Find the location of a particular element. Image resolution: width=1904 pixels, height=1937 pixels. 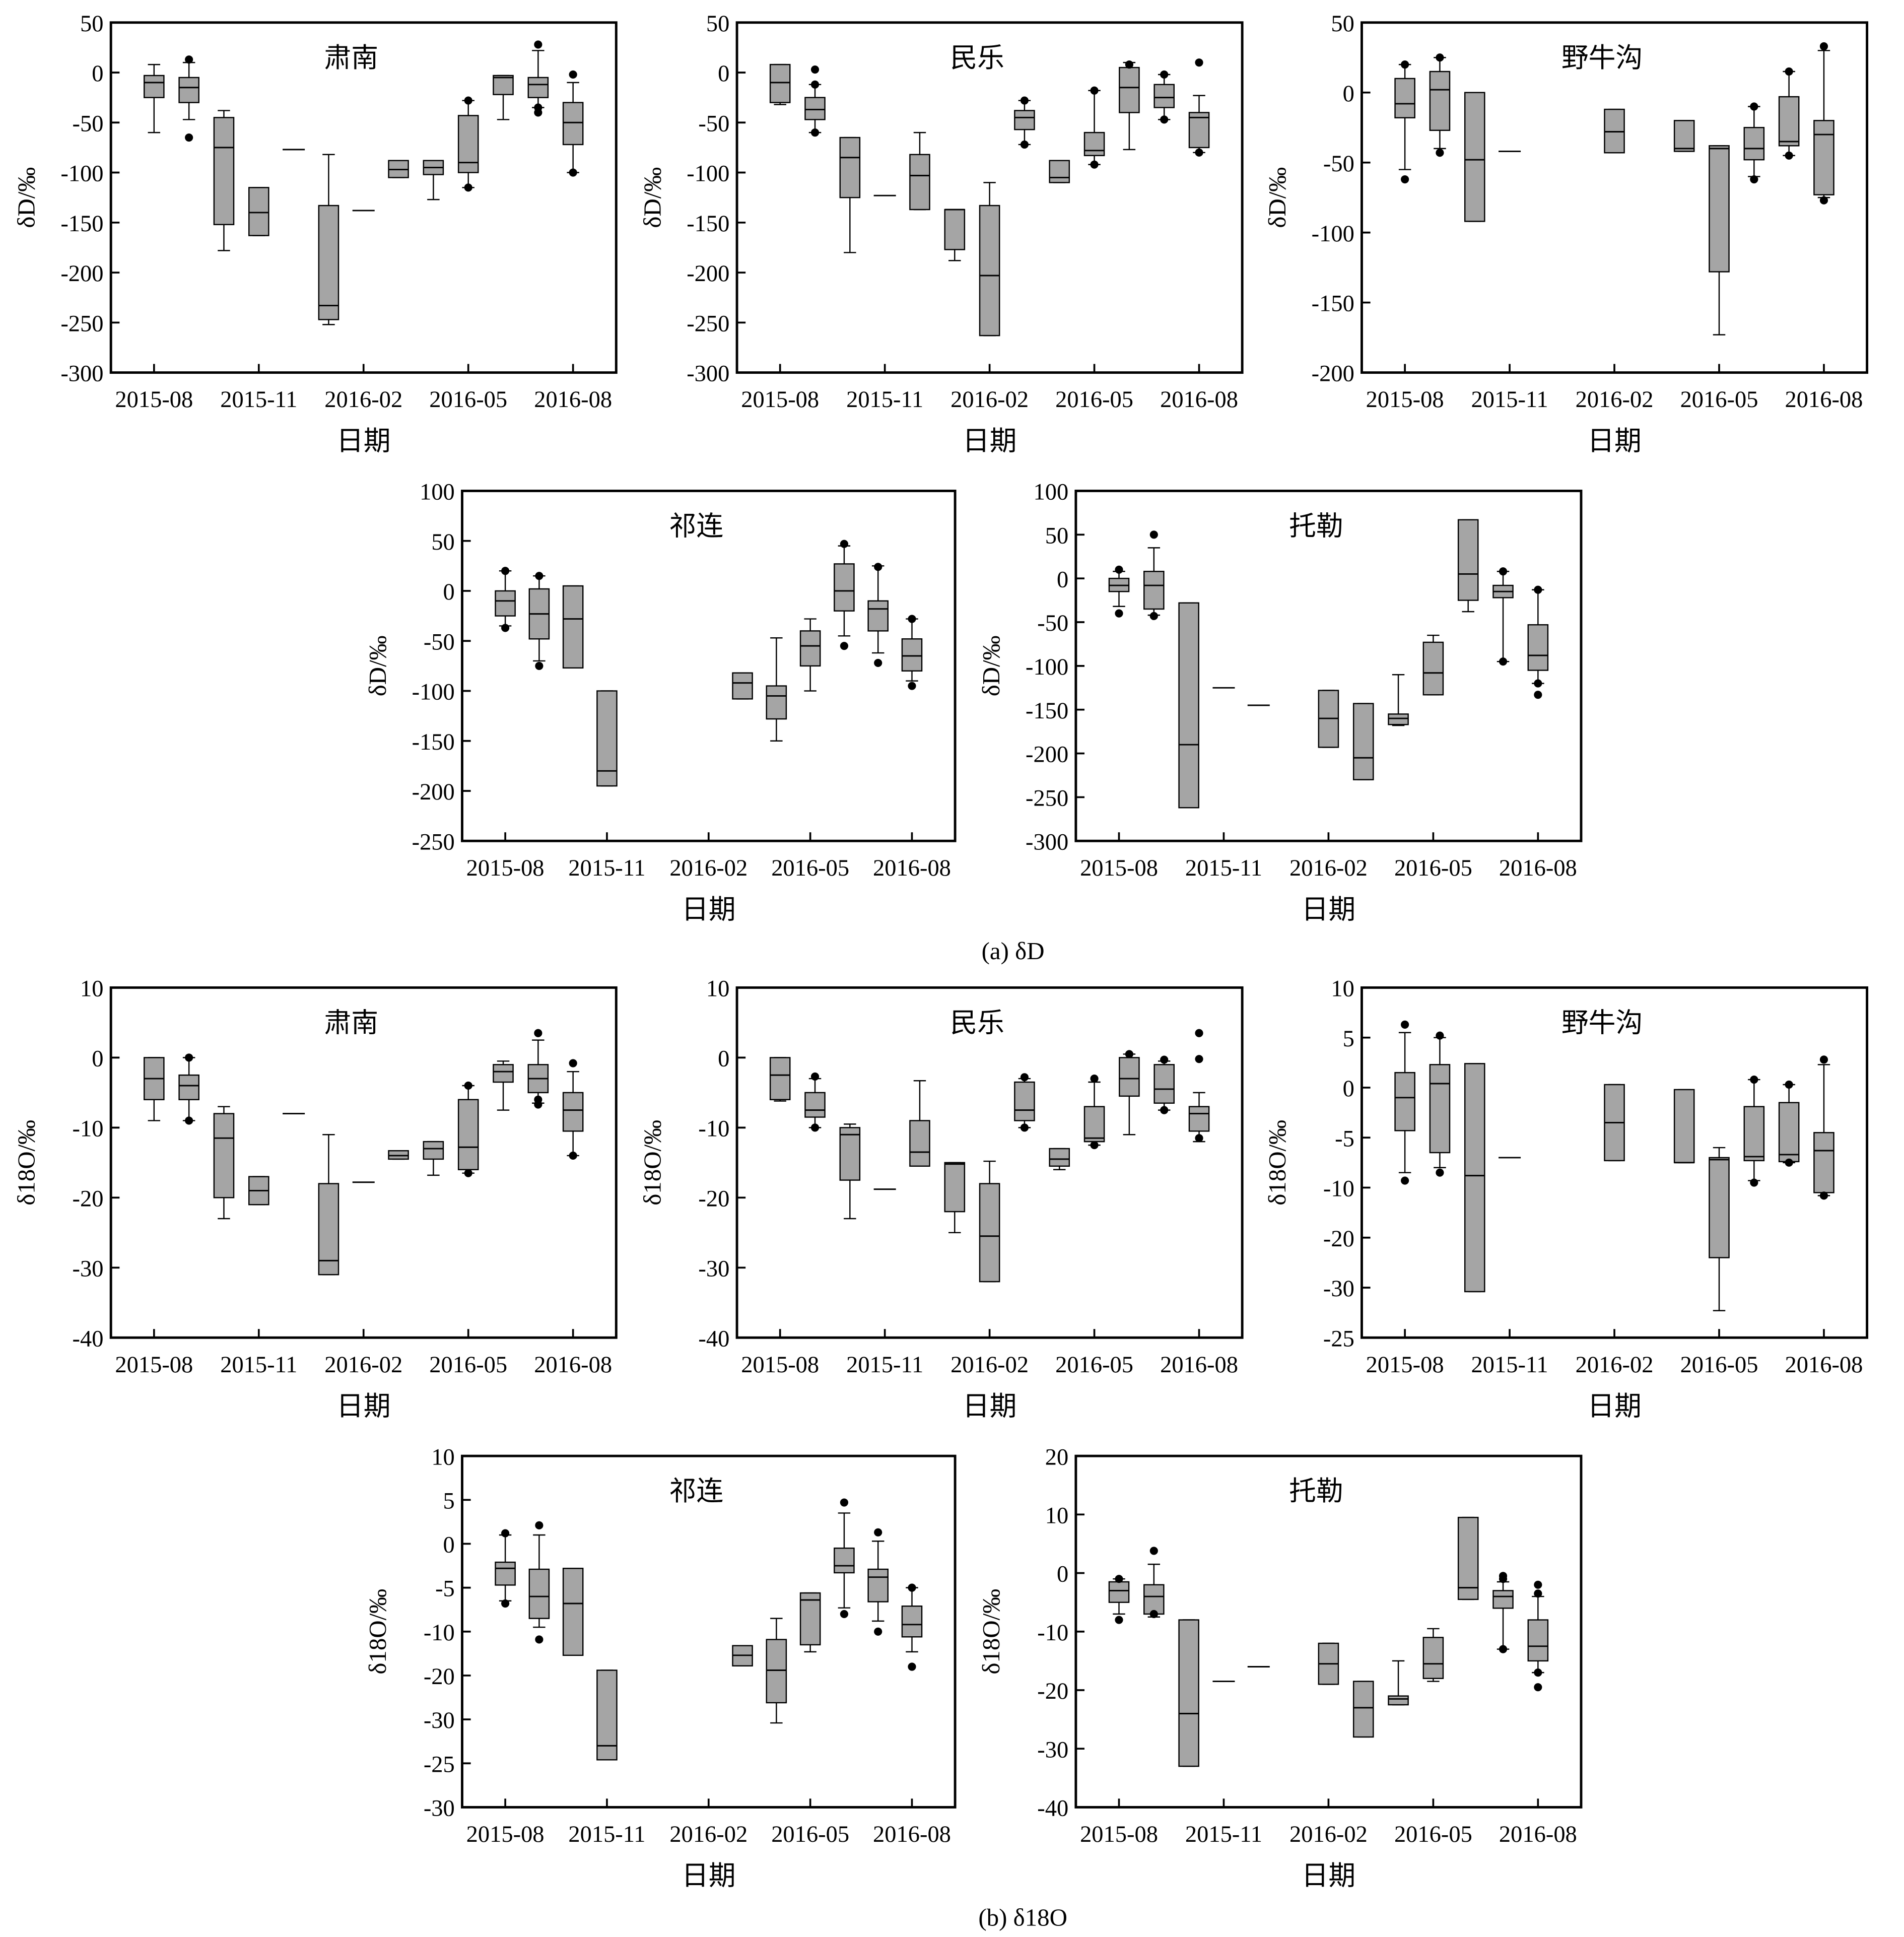

y-axis-label: δ18O/‰ is located at coordinates (26, 1163).